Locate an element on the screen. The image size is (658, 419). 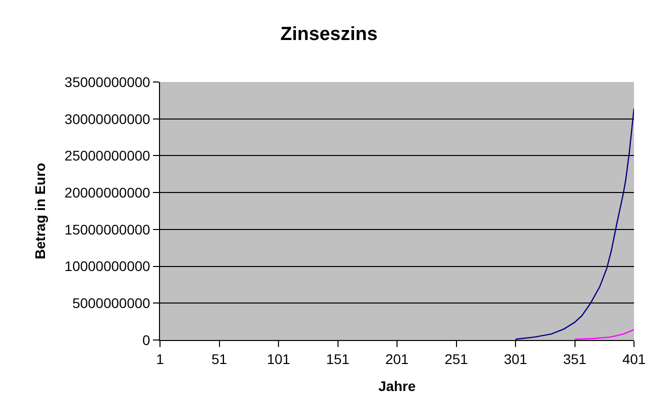
x-tick-label: 1 is located at coordinates (160, 358).